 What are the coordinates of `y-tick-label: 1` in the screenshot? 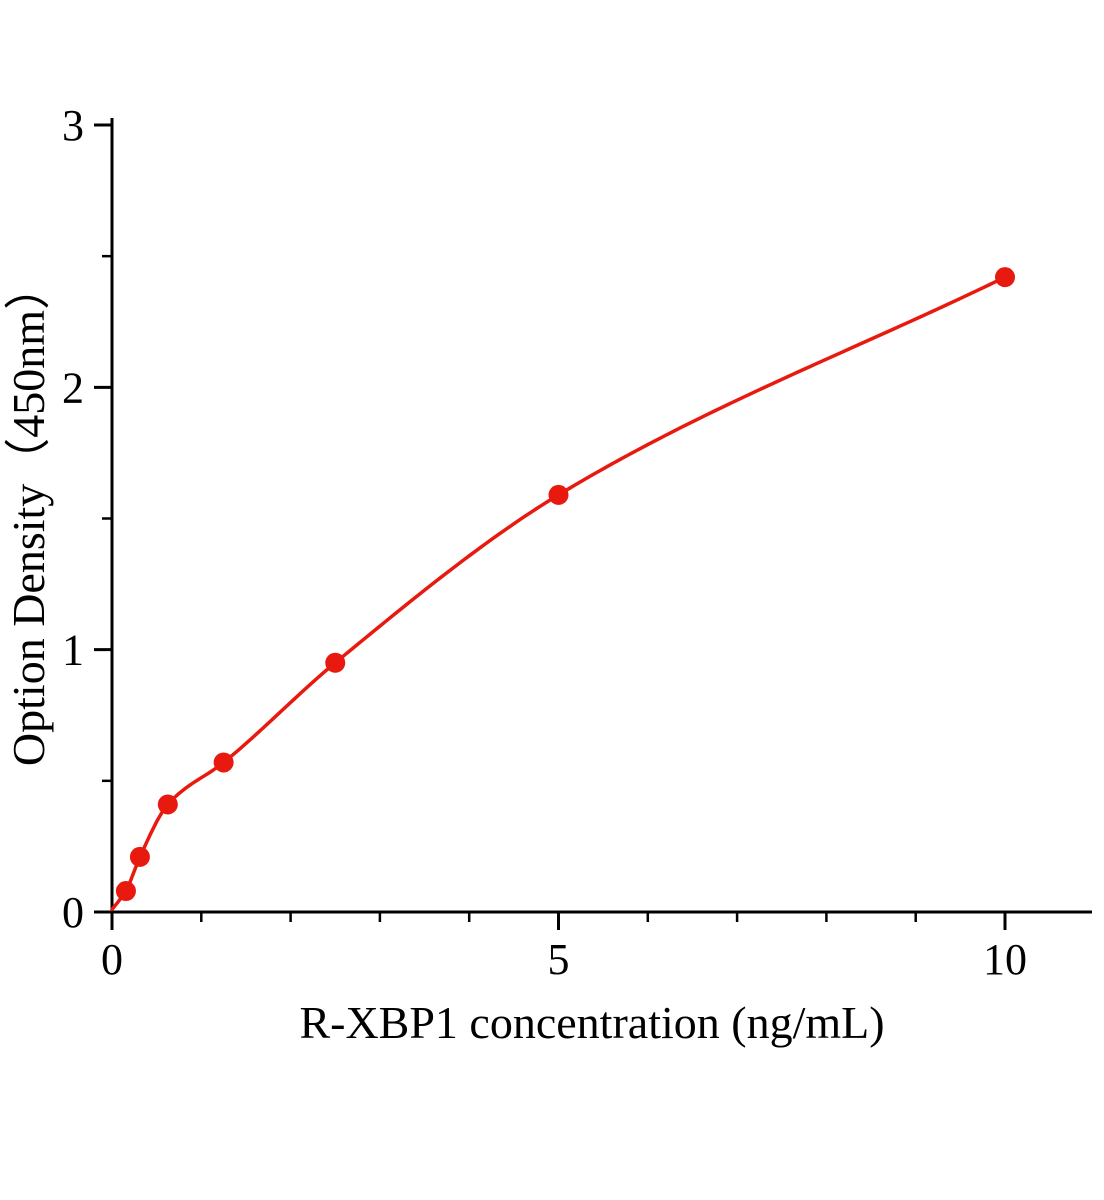 It's located at (73, 650).